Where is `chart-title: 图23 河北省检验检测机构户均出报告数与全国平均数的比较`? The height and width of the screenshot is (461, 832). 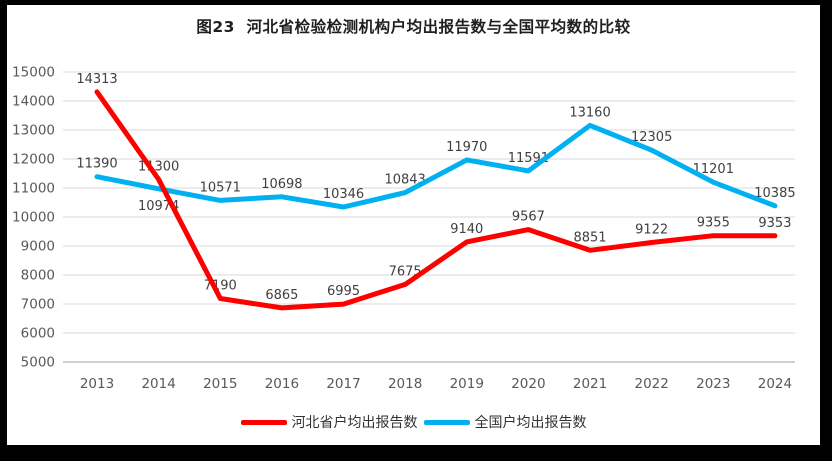 chart-title: 图23 河北省检验检测机构户均出报告数与全国平均数的比较 is located at coordinates (413, 27).